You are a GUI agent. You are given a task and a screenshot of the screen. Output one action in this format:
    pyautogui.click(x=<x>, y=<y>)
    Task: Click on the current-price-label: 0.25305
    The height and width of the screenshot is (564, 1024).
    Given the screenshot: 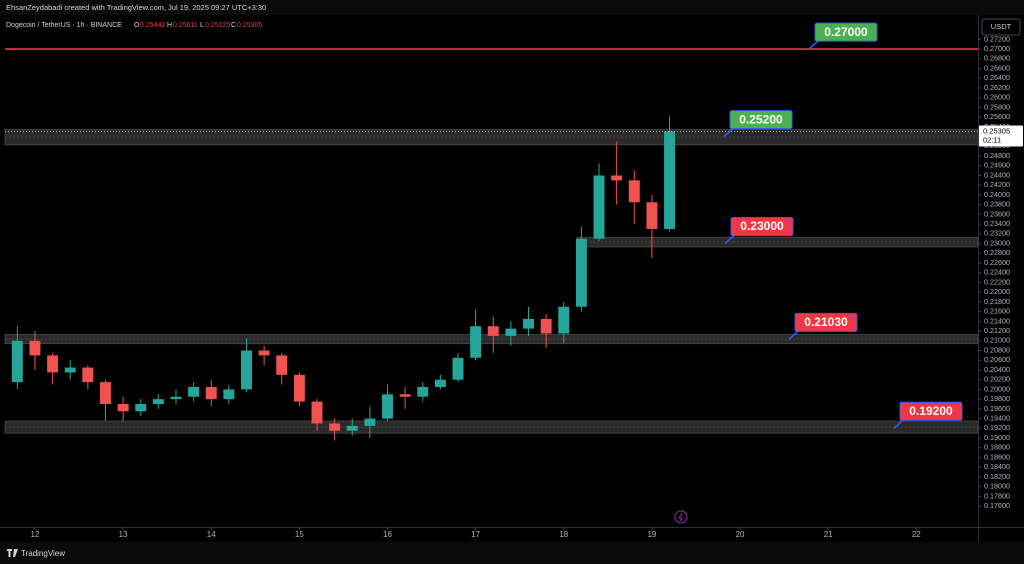 What is the action you would take?
    pyautogui.click(x=996, y=130)
    